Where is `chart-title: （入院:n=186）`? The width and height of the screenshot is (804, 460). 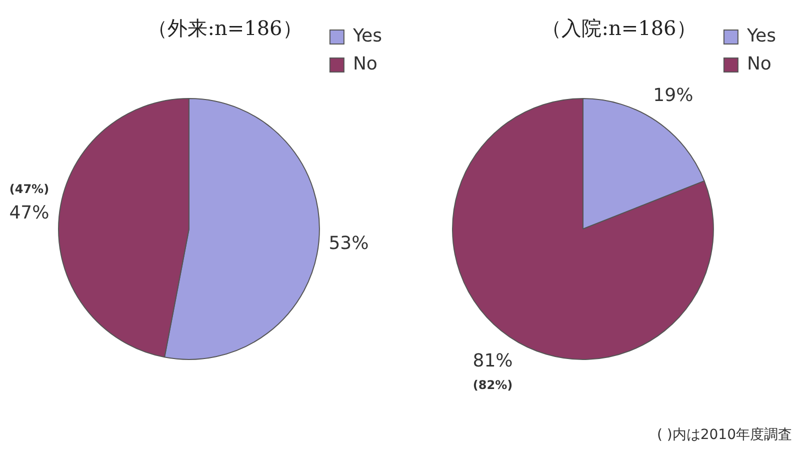 chart-title: （入院:n=186） is located at coordinates (619, 28).